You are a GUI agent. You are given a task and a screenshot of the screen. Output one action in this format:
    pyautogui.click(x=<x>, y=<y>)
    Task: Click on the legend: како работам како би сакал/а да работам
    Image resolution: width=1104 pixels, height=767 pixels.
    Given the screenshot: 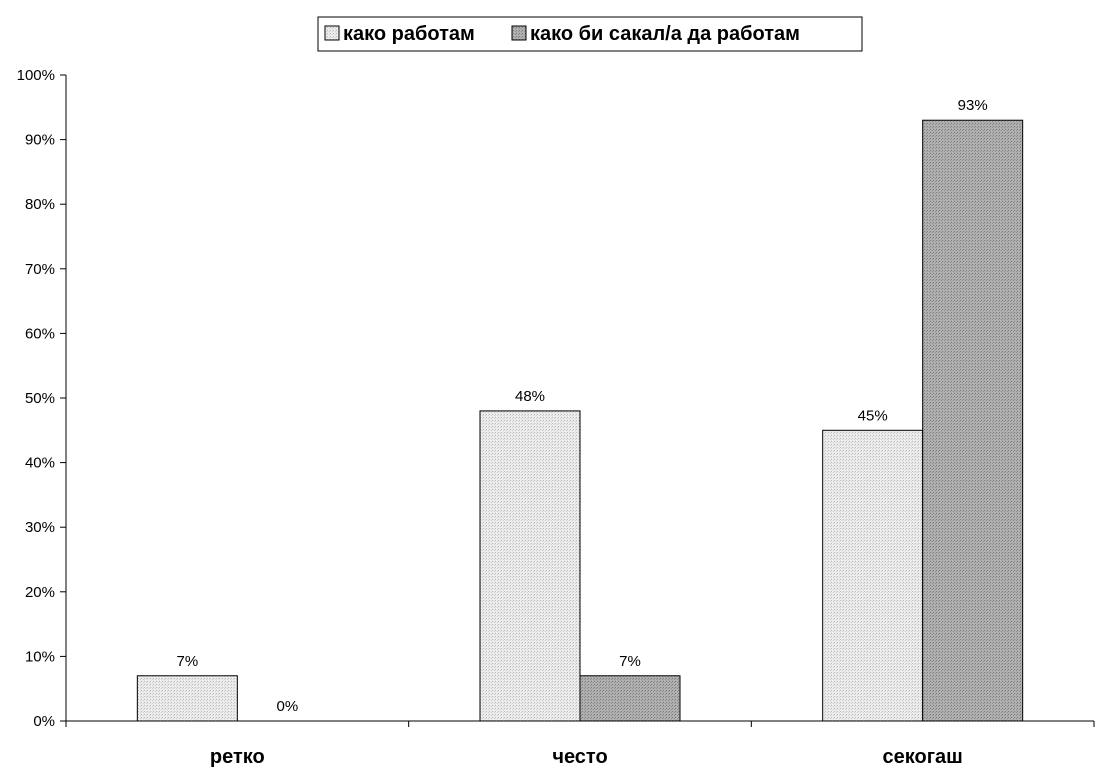 What is the action you would take?
    pyautogui.click(x=590, y=34)
    